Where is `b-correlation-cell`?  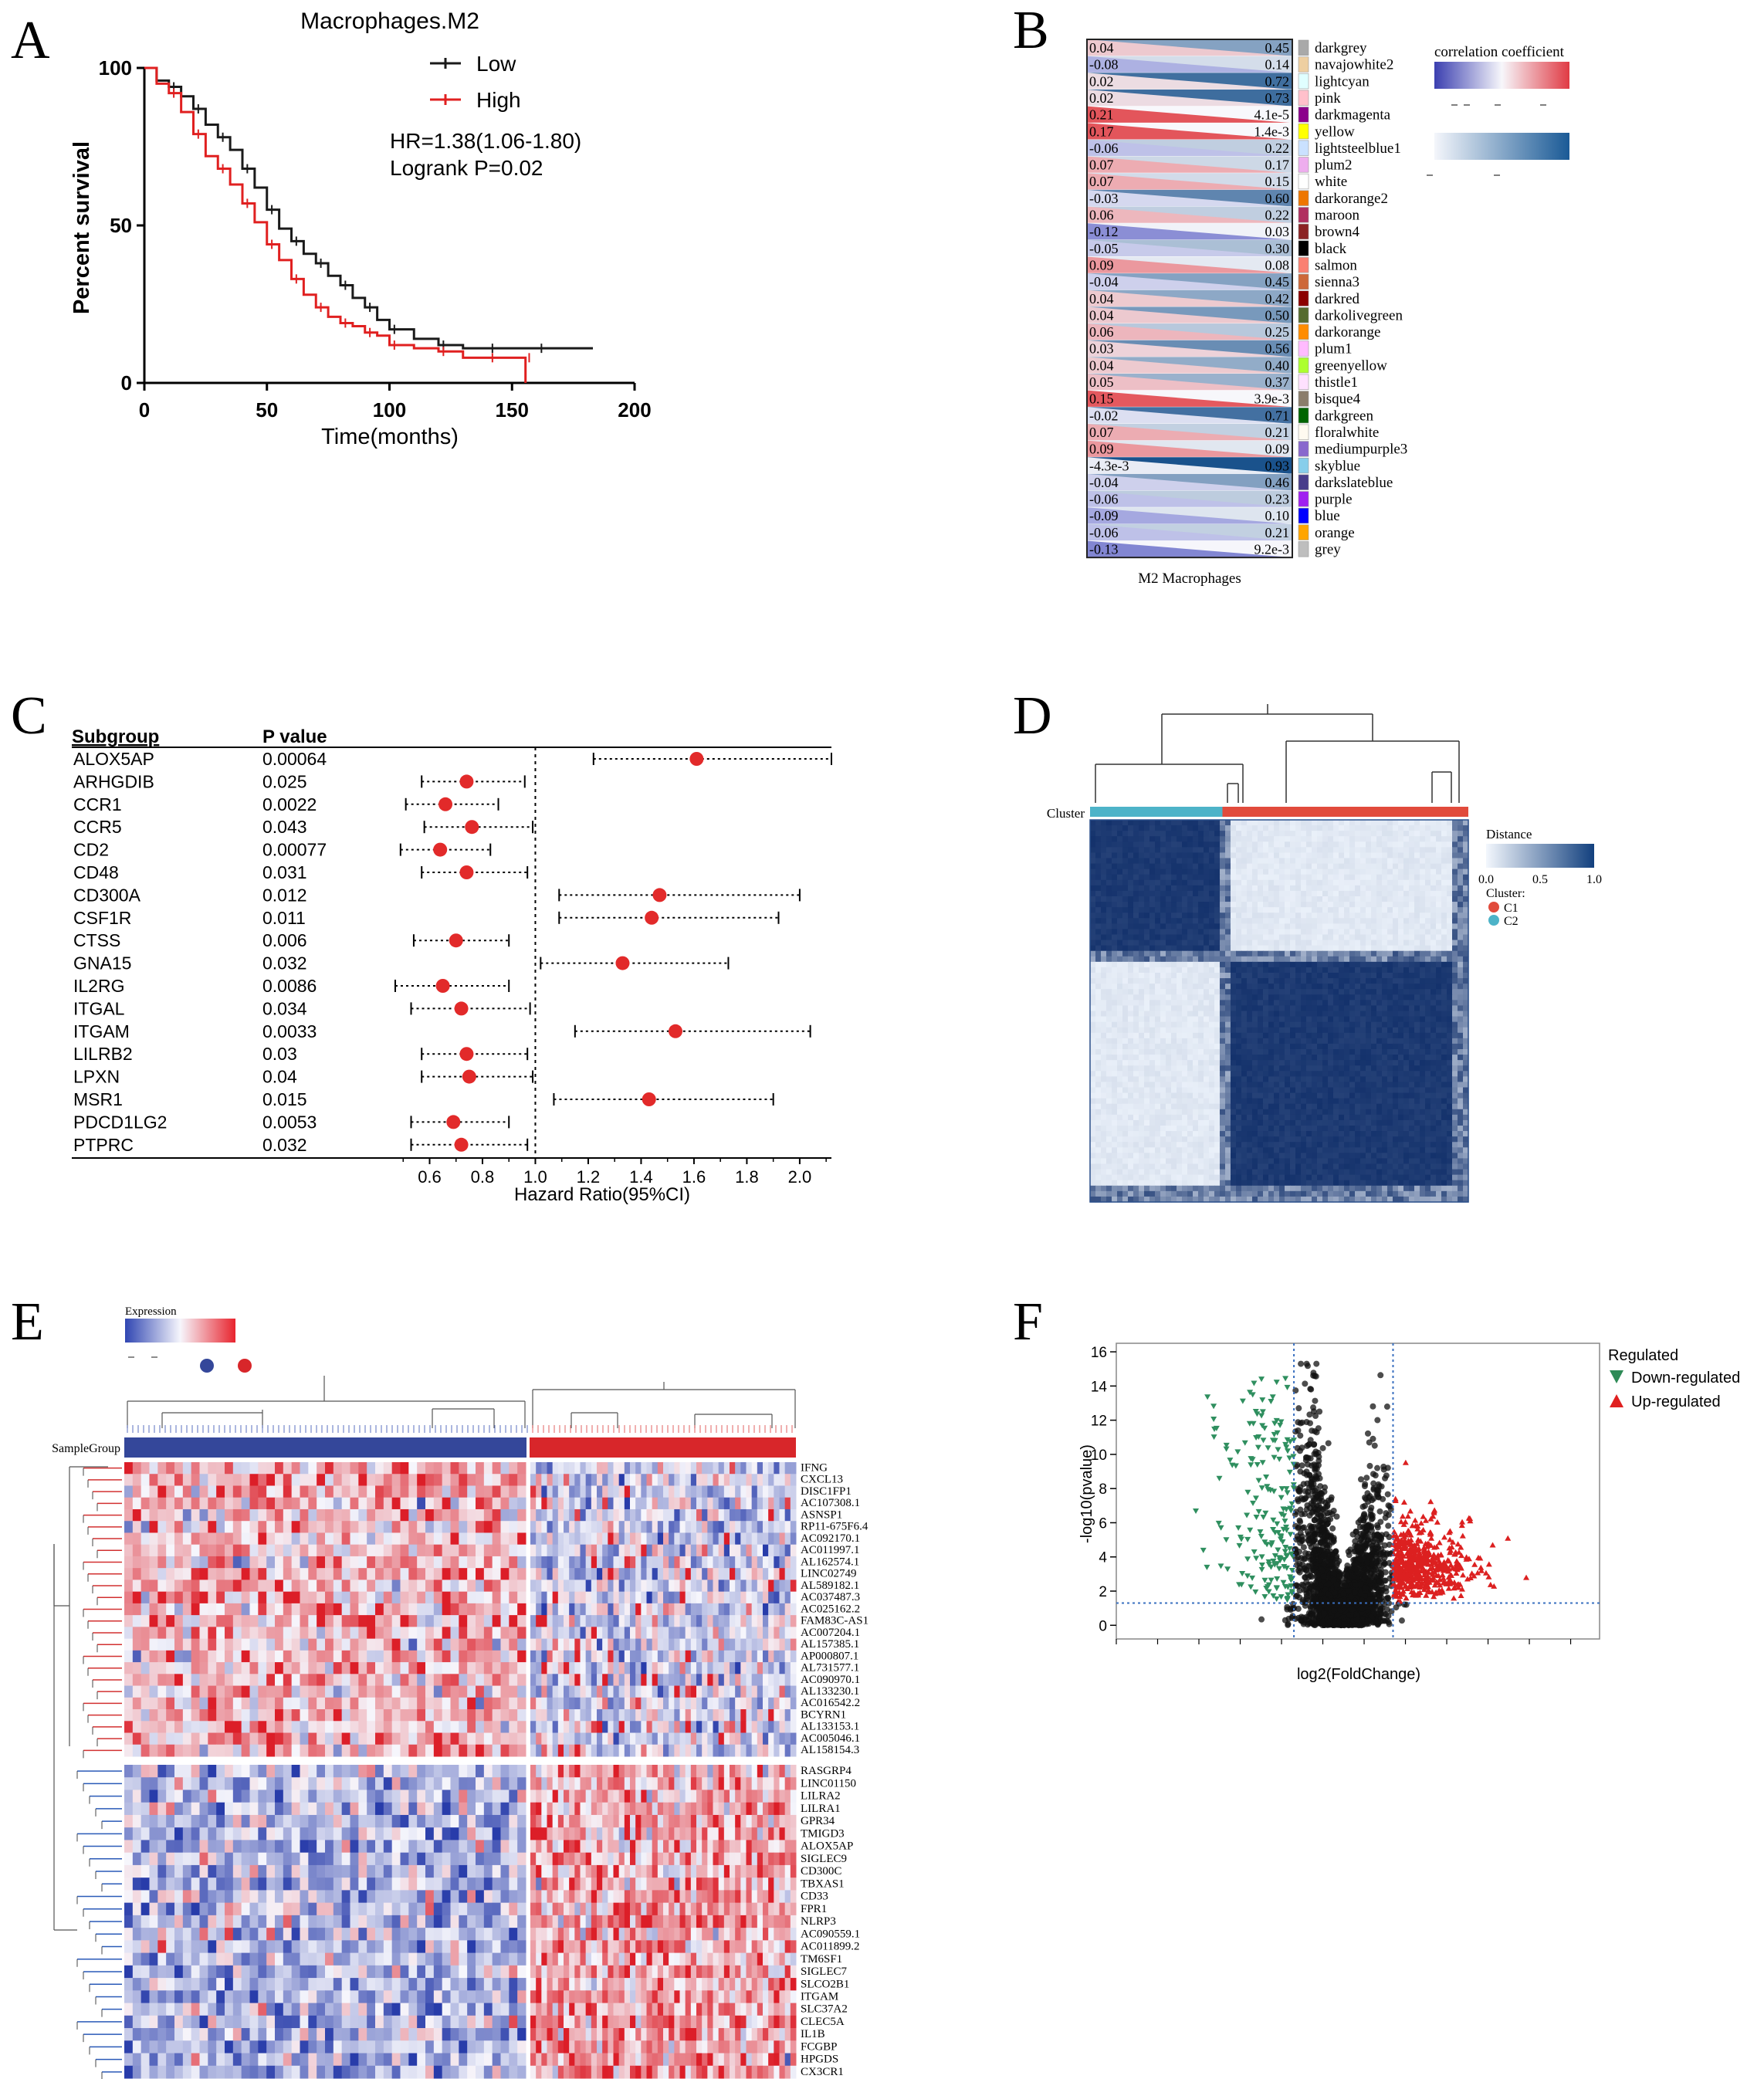
b-correlation-cell is located at coordinates (1189, 465).